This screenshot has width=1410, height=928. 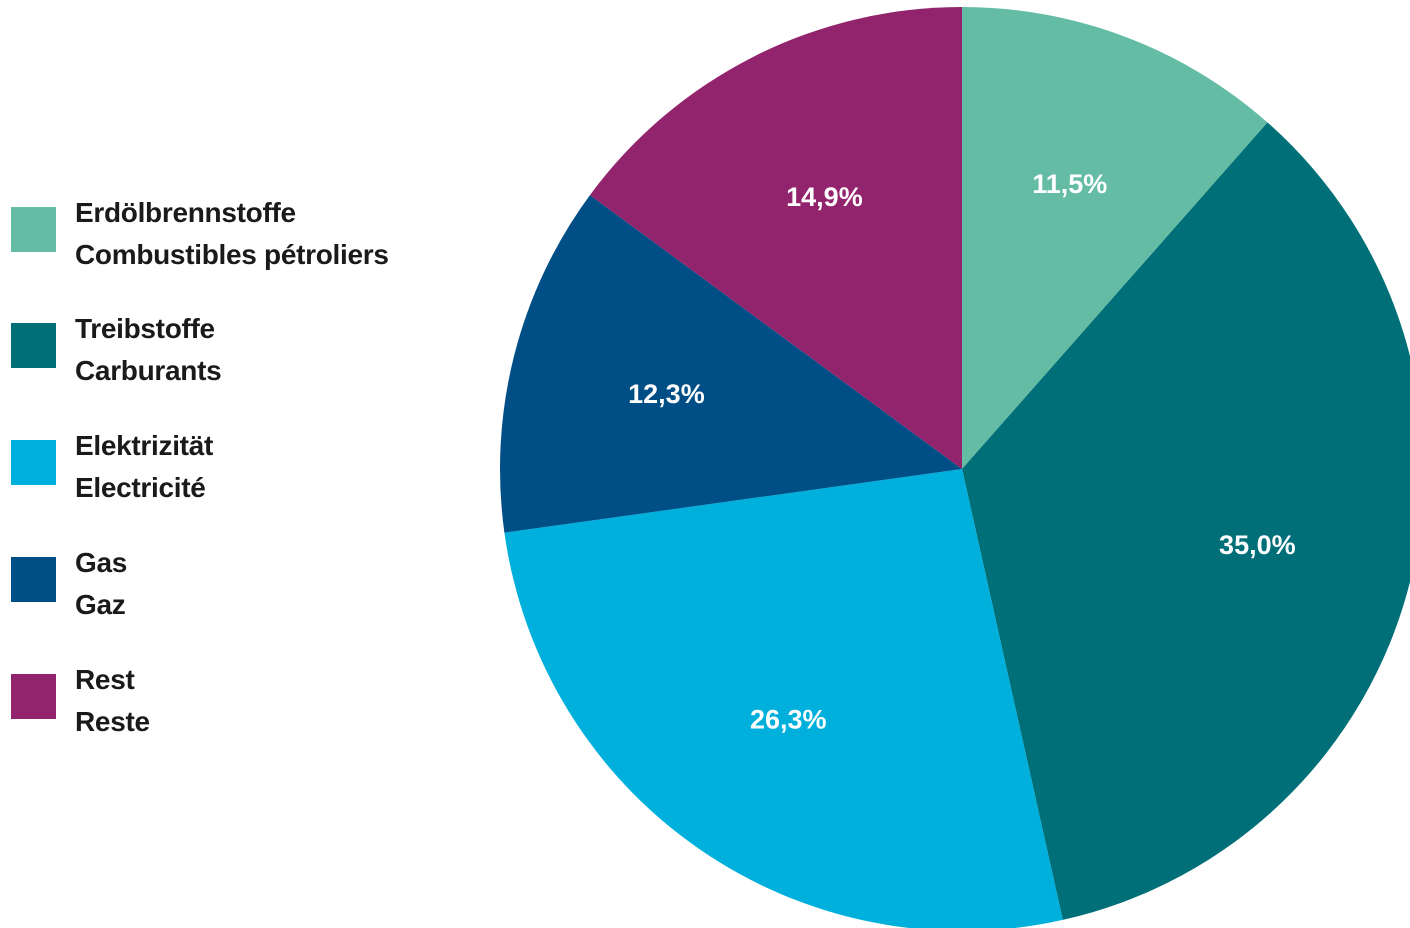 What do you see at coordinates (731, 364) in the screenshot?
I see `pie-slice-gas` at bounding box center [731, 364].